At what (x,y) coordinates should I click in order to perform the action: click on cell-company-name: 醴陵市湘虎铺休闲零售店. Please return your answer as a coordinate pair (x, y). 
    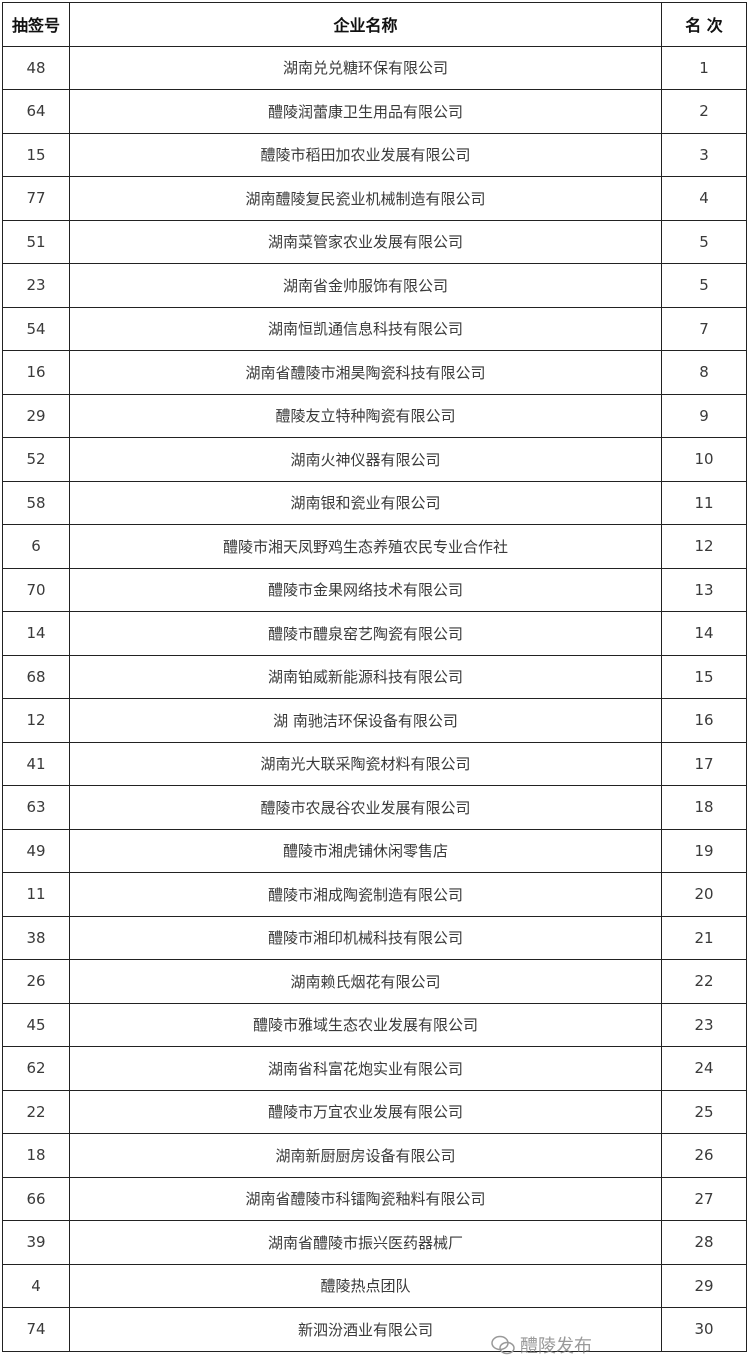
    Looking at the image, I should click on (365, 850).